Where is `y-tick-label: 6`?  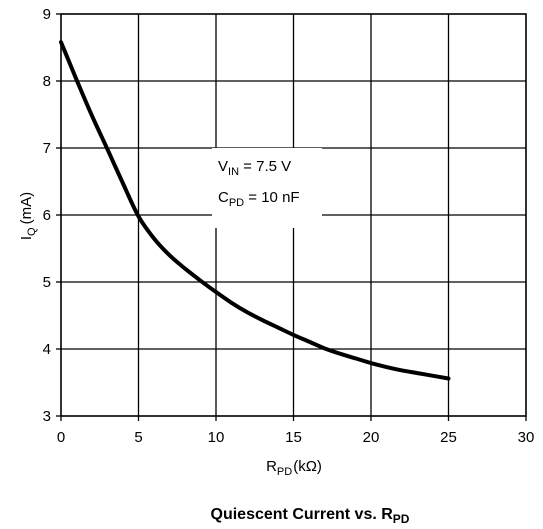
y-tick-label: 6 is located at coordinates (47, 215).